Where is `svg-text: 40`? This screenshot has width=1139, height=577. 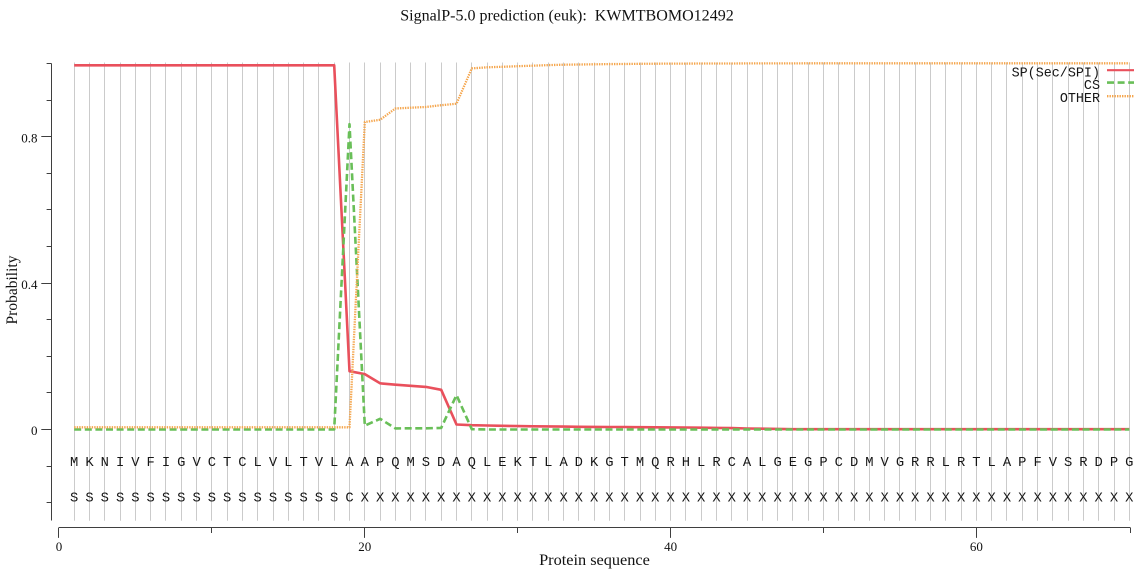 svg-text: 40 is located at coordinates (670, 546).